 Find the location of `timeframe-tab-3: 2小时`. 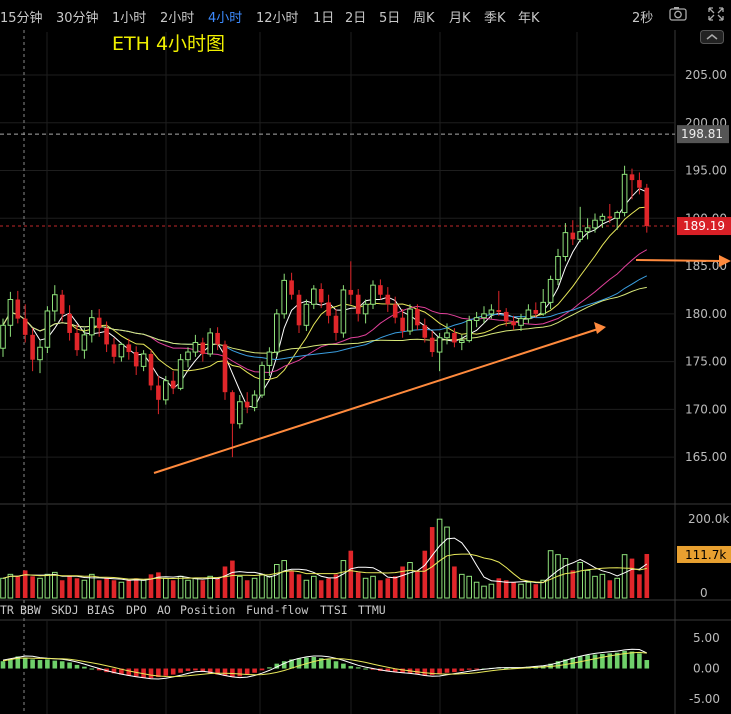

timeframe-tab-3: 2小时 is located at coordinates (177, 18).